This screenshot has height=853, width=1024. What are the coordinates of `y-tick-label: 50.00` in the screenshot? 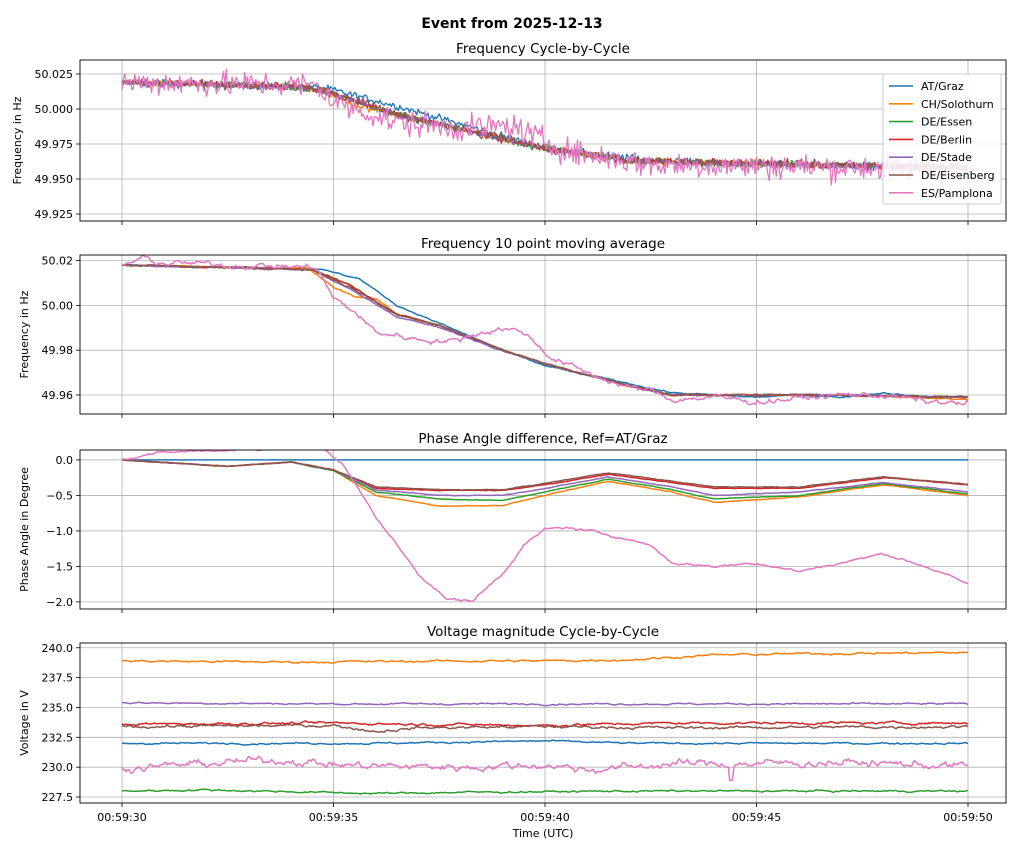 It's located at (58, 305).